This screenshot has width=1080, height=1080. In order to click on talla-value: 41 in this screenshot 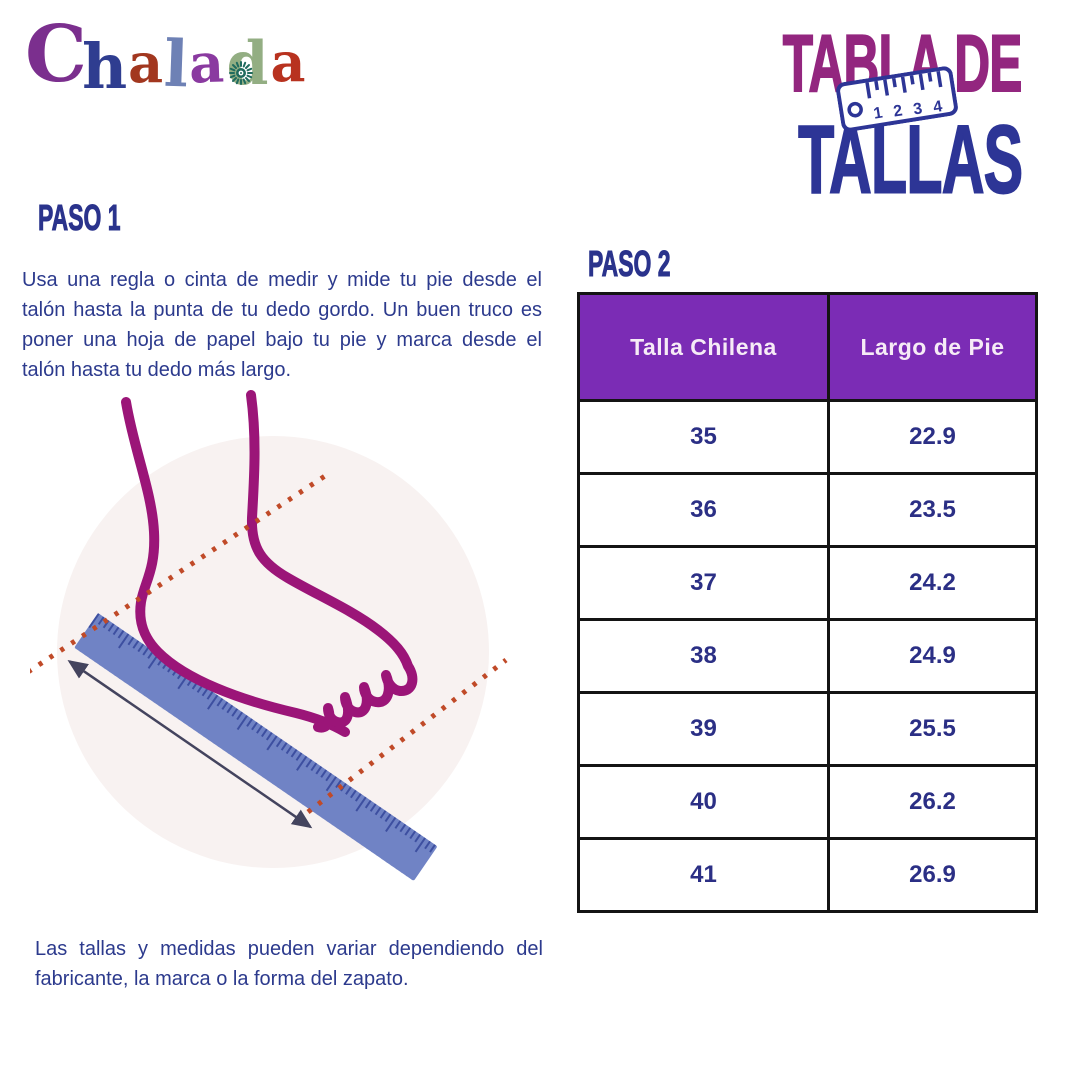, I will do `click(703, 875)`.